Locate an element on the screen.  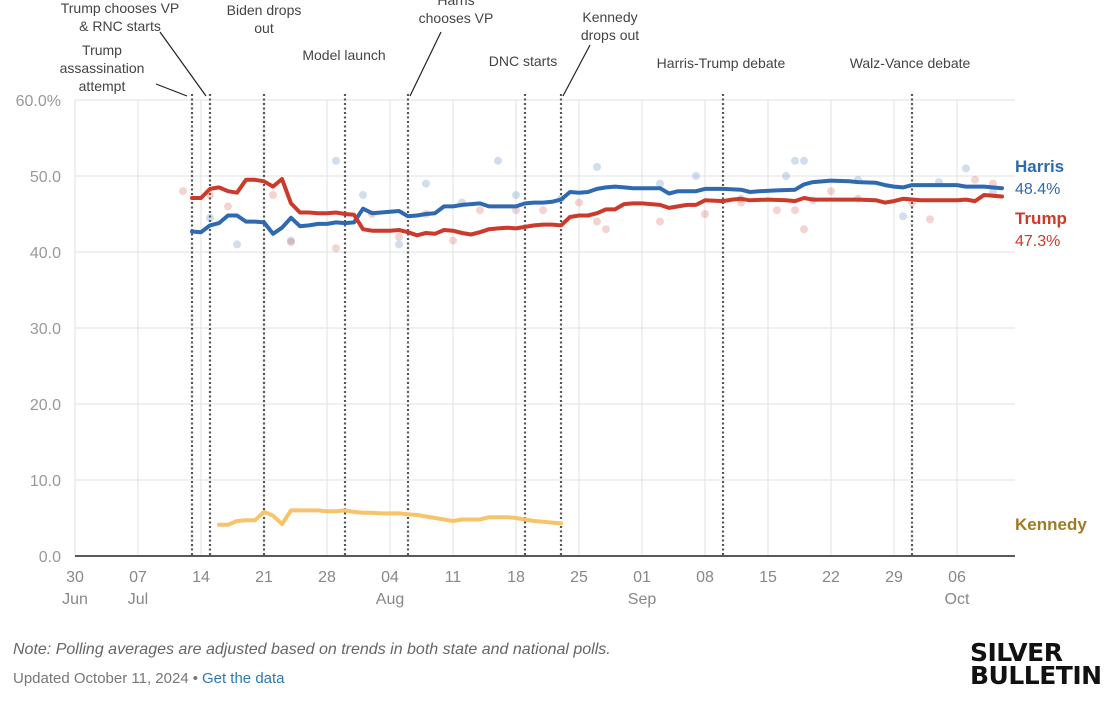
legend-label-harris: Harris is located at coordinates (1039, 166).